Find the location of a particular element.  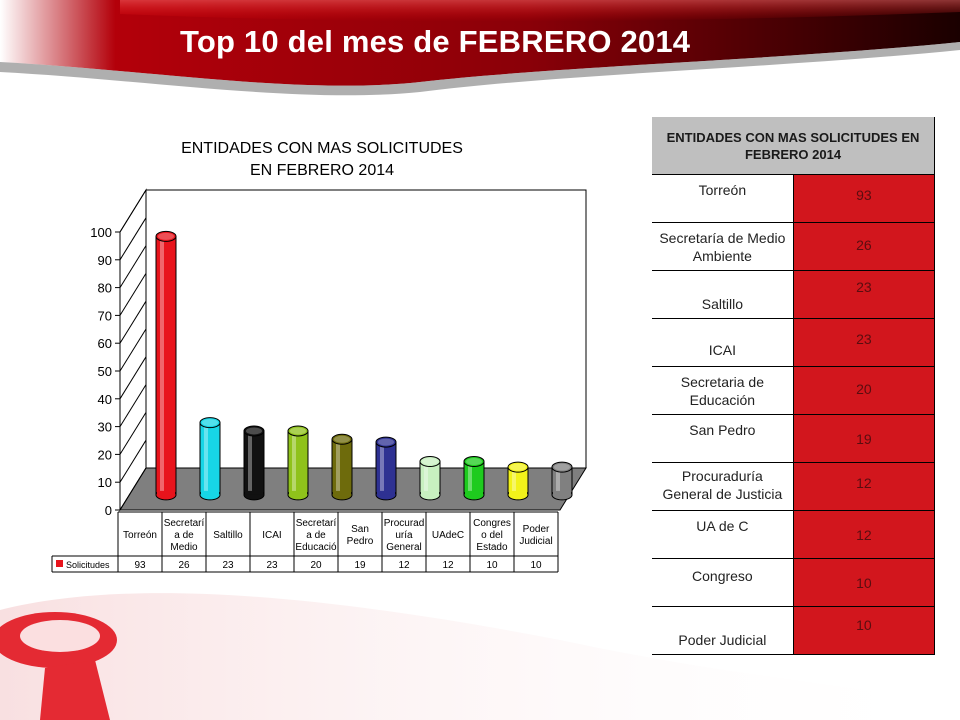

table-row: Procuraduría General de Justicia 12 is located at coordinates (794, 486).